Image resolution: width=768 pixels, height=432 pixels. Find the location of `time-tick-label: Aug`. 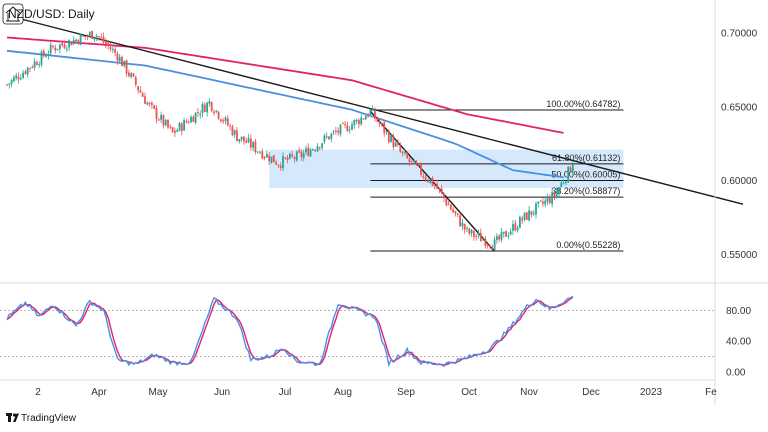

time-tick-label: Aug is located at coordinates (343, 392).